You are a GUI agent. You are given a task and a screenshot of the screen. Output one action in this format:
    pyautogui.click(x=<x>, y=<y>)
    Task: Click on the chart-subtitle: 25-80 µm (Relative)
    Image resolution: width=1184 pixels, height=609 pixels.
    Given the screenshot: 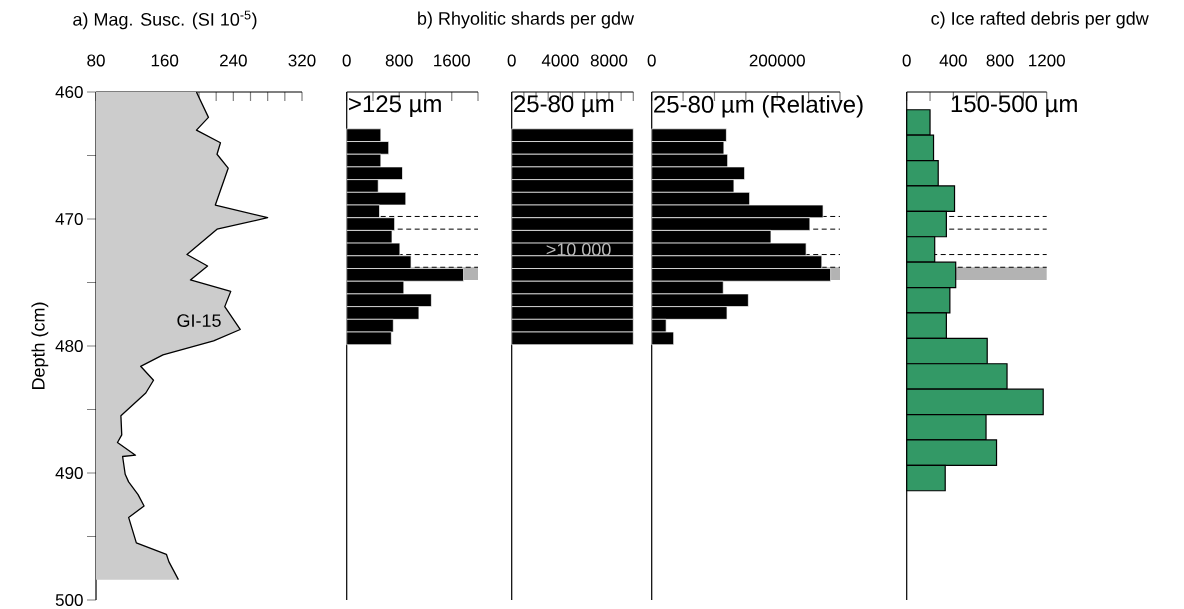 What is the action you would take?
    pyautogui.click(x=758, y=106)
    